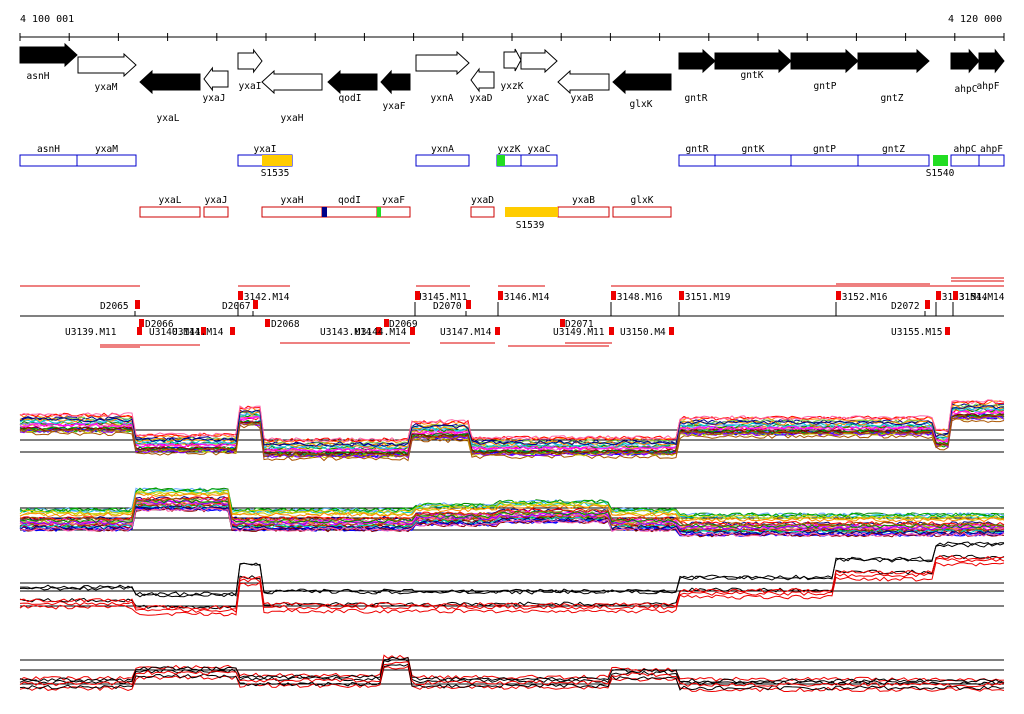 Image resolution: width=1024 pixels, height=714 pixels. Describe the element at coordinates (442, 297) in the screenshot. I see `segment-upper-U3145.M11: U3145.M11` at that location.